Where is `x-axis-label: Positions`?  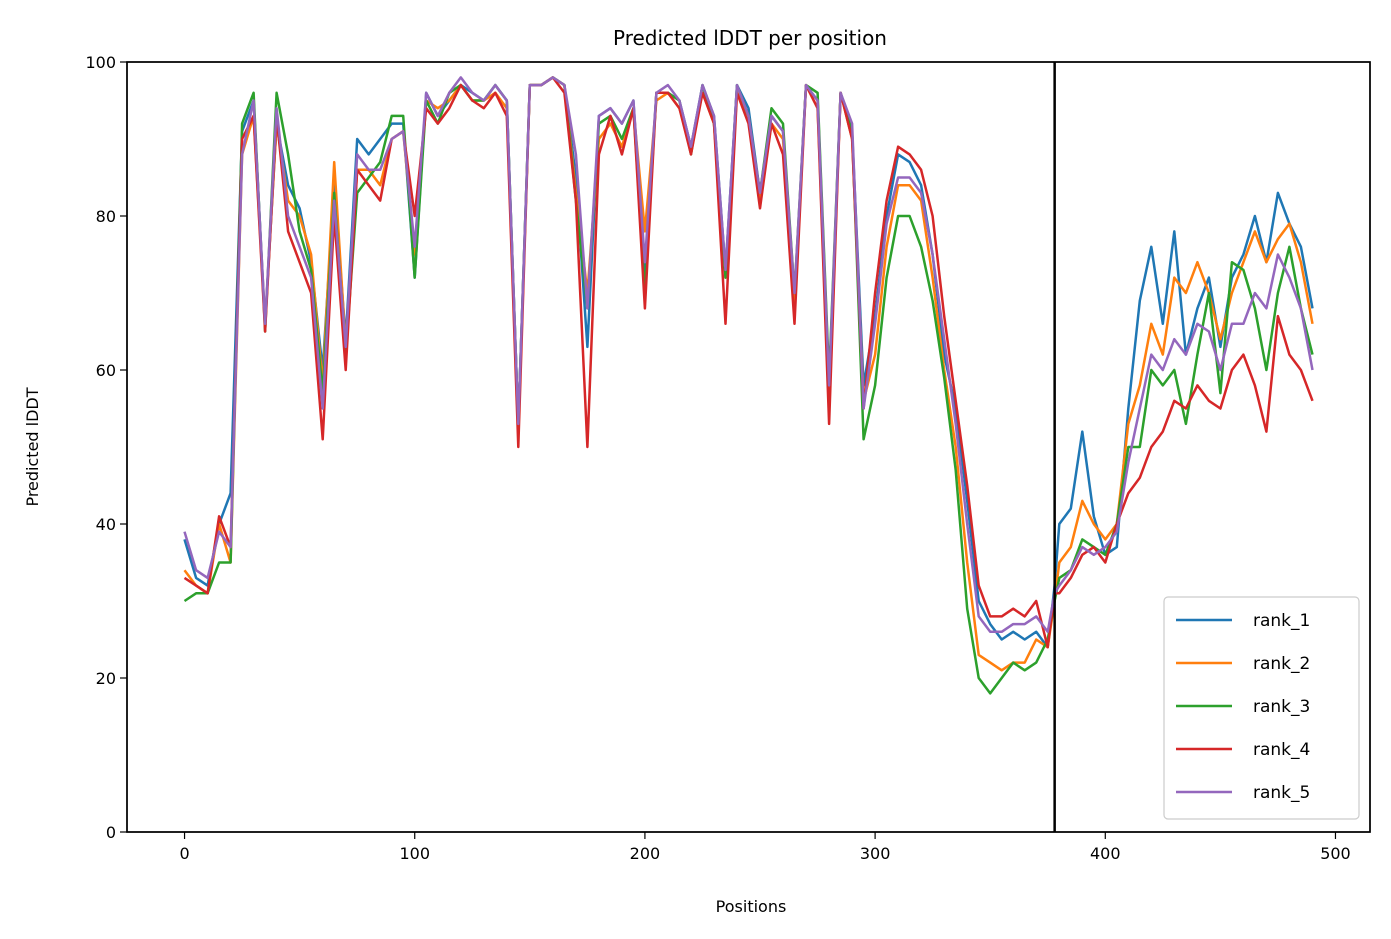 x-axis-label: Positions is located at coordinates (751, 906).